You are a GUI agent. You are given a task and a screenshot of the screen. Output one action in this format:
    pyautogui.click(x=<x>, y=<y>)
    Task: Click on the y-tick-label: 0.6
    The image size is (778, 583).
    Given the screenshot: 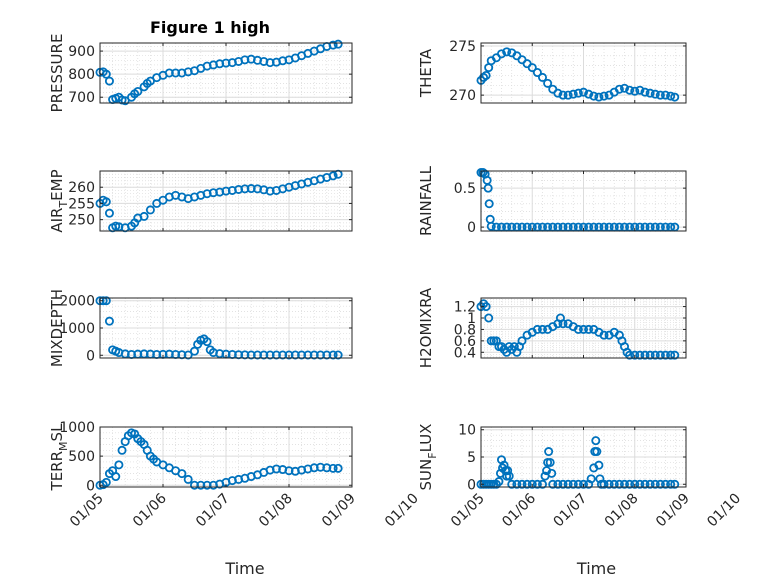 What is the action you would take?
    pyautogui.click(x=465, y=342)
    